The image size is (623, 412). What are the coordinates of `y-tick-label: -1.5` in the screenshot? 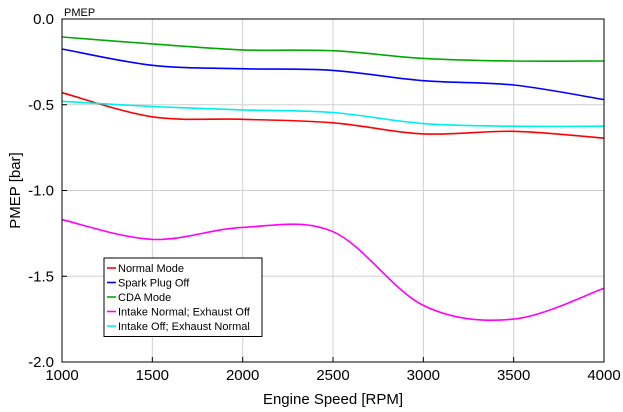 It's located at (41, 276).